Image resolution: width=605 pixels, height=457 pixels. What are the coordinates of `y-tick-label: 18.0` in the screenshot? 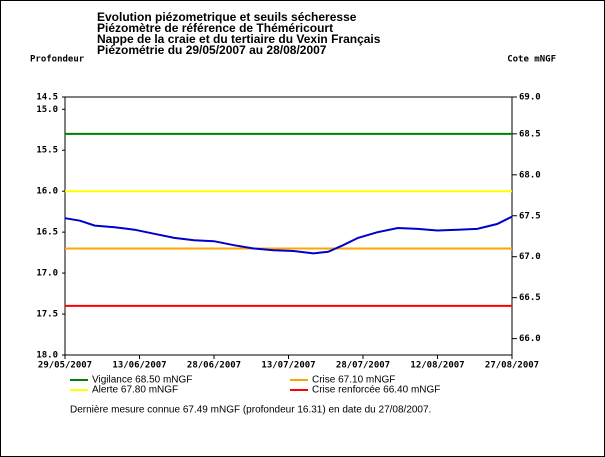 It's located at (47, 356).